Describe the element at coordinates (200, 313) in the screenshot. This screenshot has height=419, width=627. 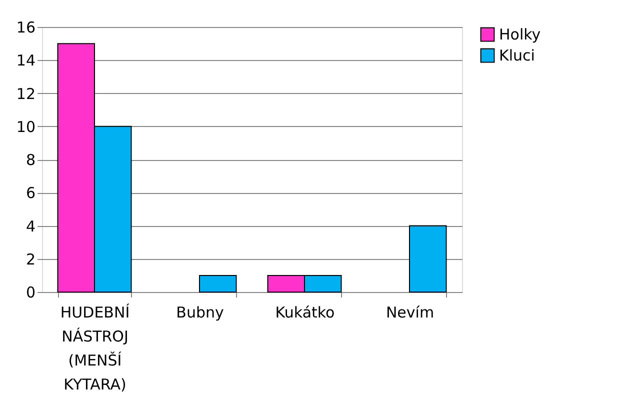
I see `x-tick-label: Bubny` at that location.